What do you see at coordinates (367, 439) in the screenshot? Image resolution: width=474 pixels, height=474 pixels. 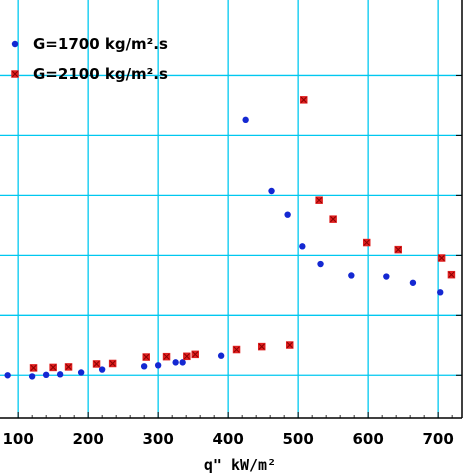 I see `x-tick-label-600: 600` at bounding box center [367, 439].